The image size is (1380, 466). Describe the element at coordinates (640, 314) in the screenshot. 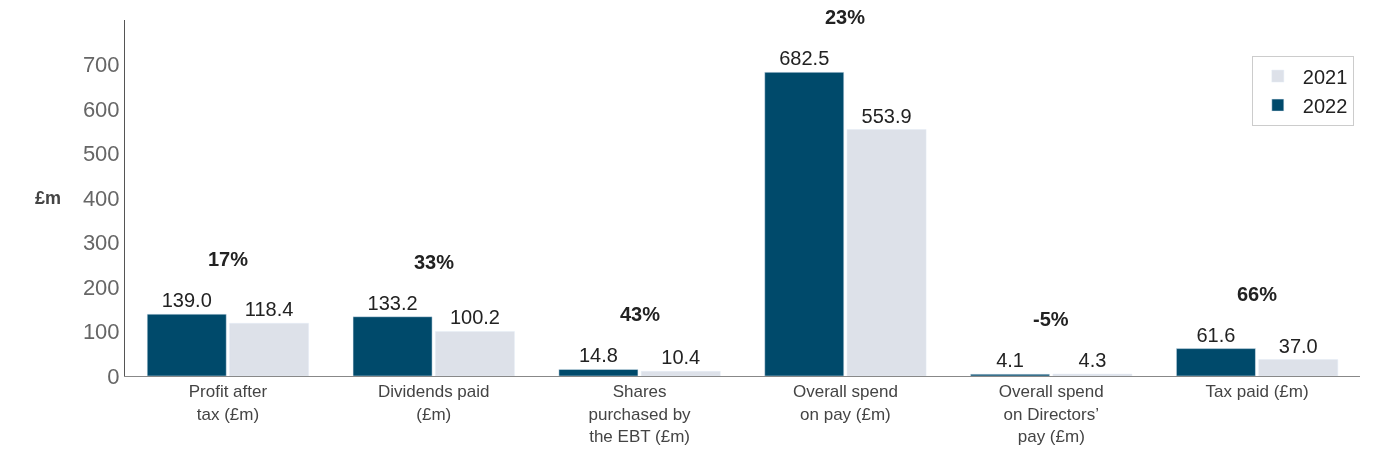

I see `annotation: 43%` at that location.